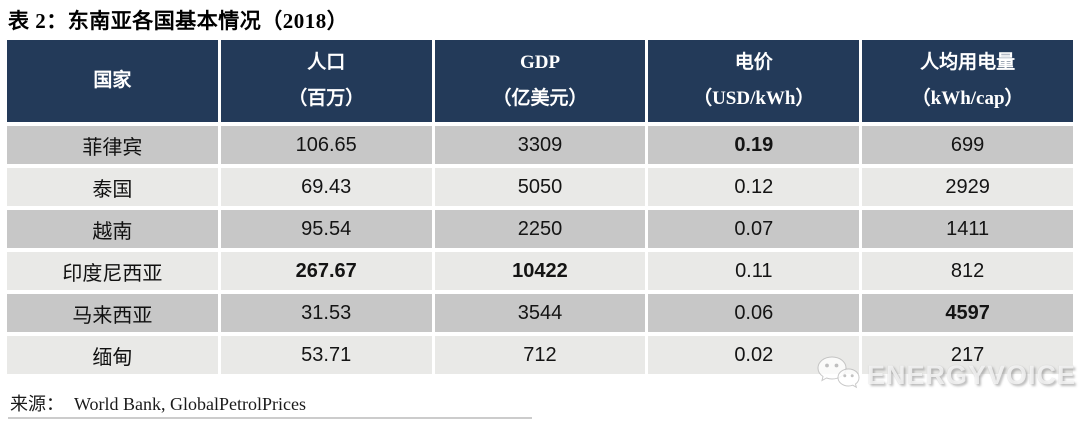 This screenshot has width=1080, height=425. What do you see at coordinates (967, 313) in the screenshot?
I see `percap-cell: 4597` at bounding box center [967, 313].